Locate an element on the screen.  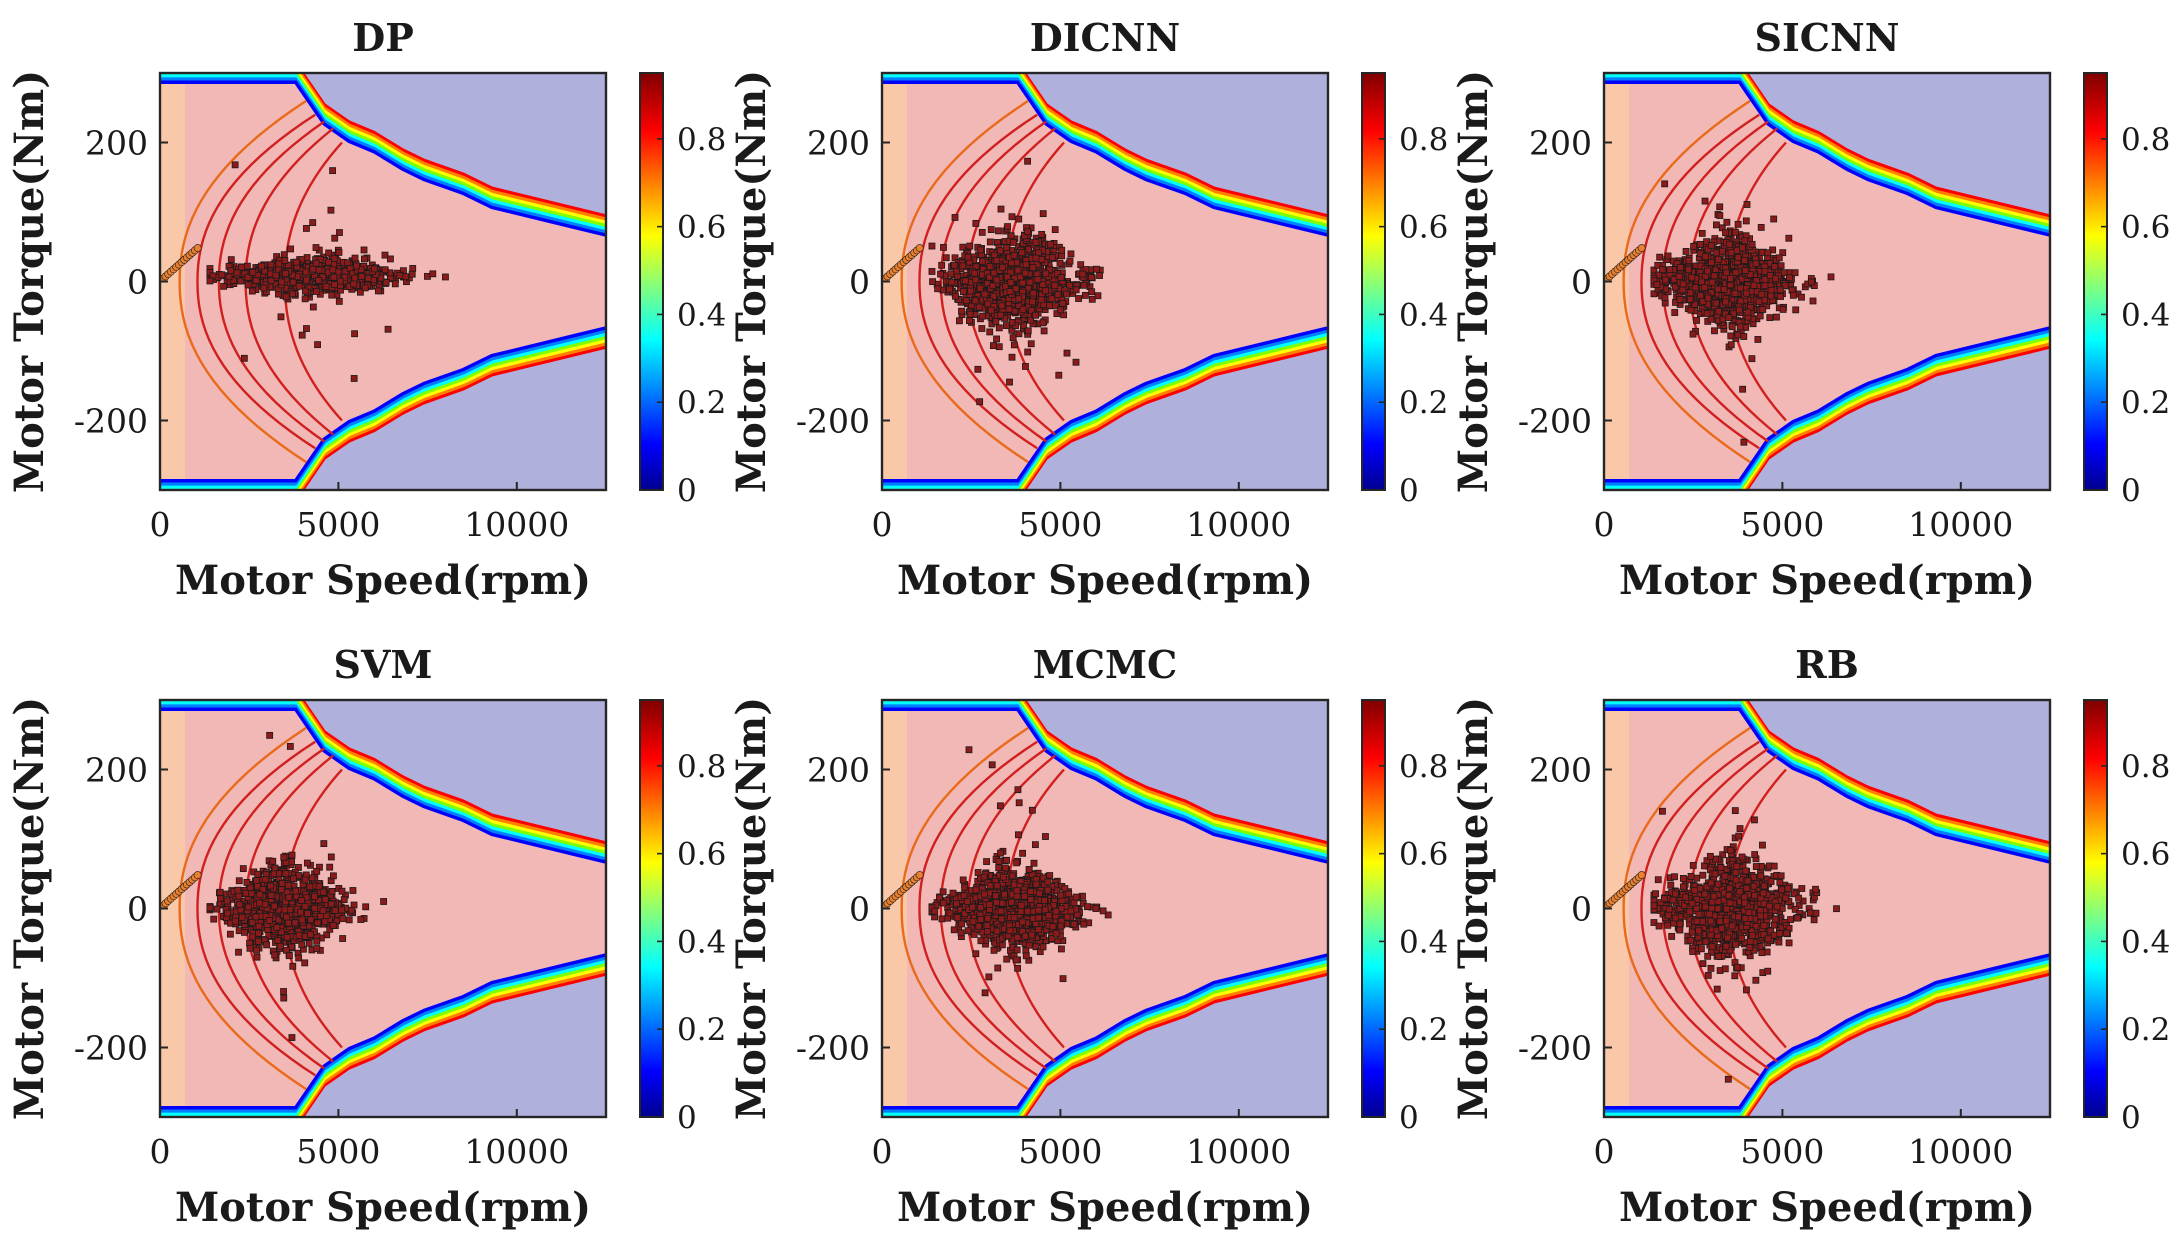
y-tick-label: 0 is located at coordinates (137, 909).